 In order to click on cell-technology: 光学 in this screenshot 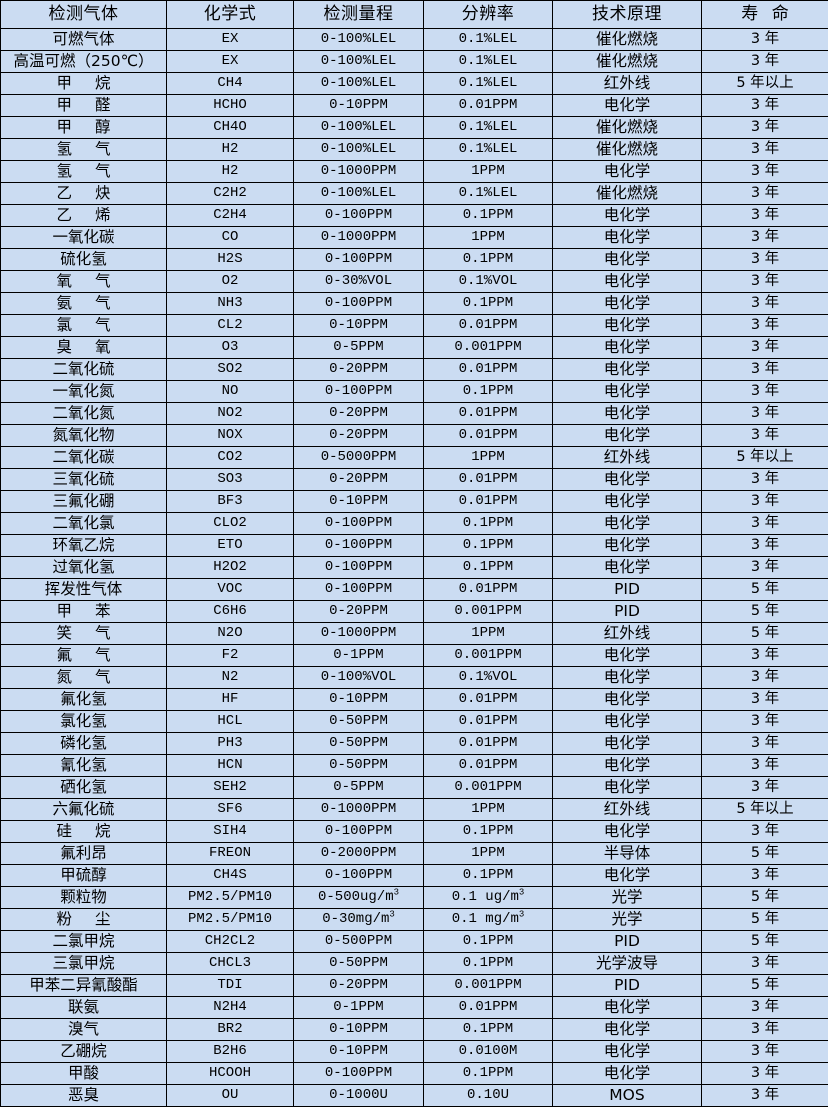, I will do `click(627, 898)`.